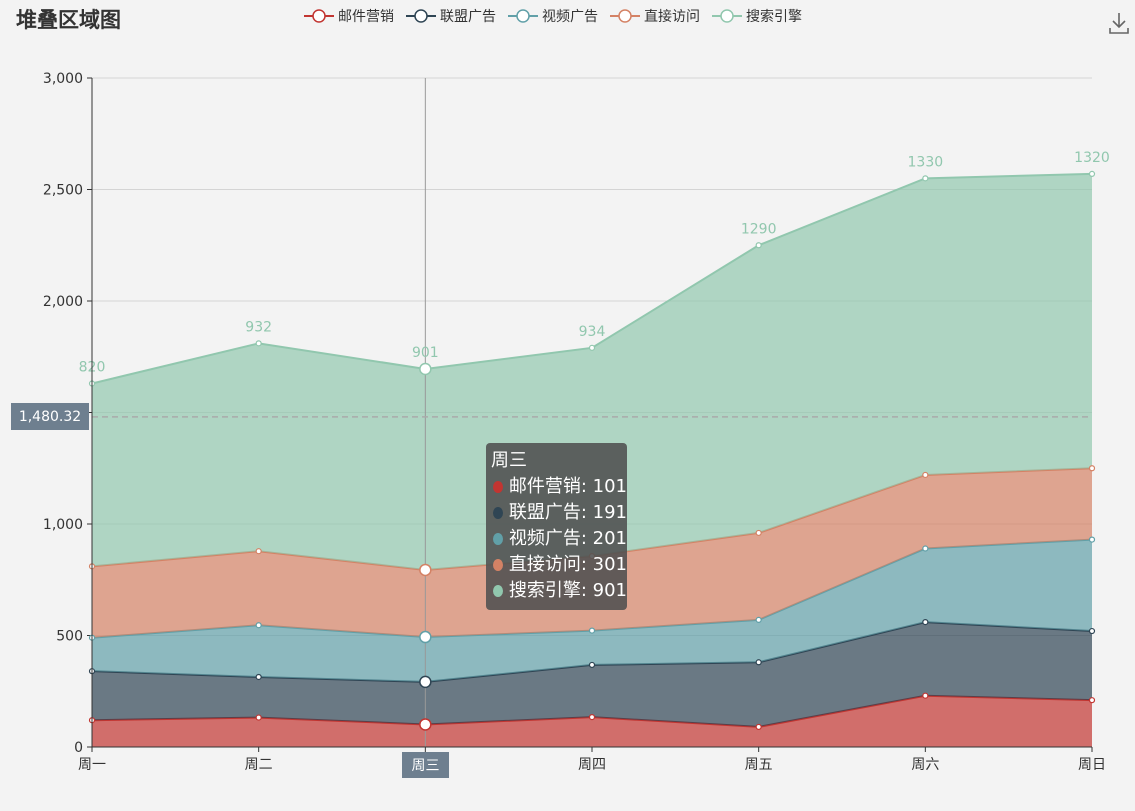 The width and height of the screenshot is (1135, 811). Describe the element at coordinates (63, 79) in the screenshot. I see `y-tick-label: 3,000` at that location.